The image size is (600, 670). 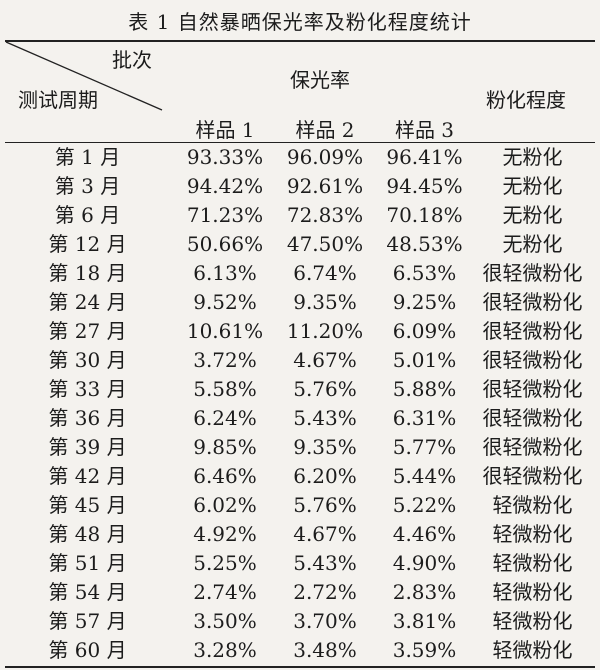 I want to click on period-cell: 第 39 月, so click(x=87, y=447).